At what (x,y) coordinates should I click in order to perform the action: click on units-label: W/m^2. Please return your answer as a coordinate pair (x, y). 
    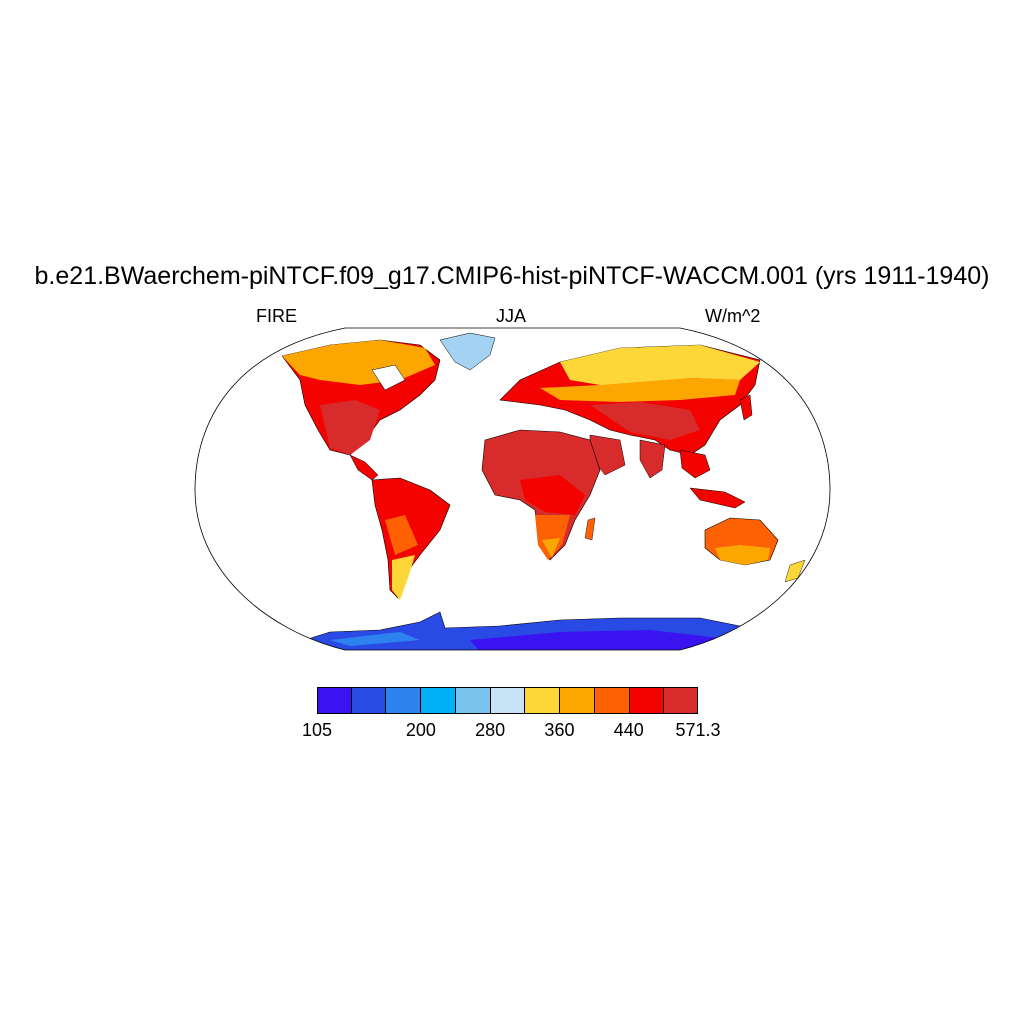
    Looking at the image, I should click on (733, 316).